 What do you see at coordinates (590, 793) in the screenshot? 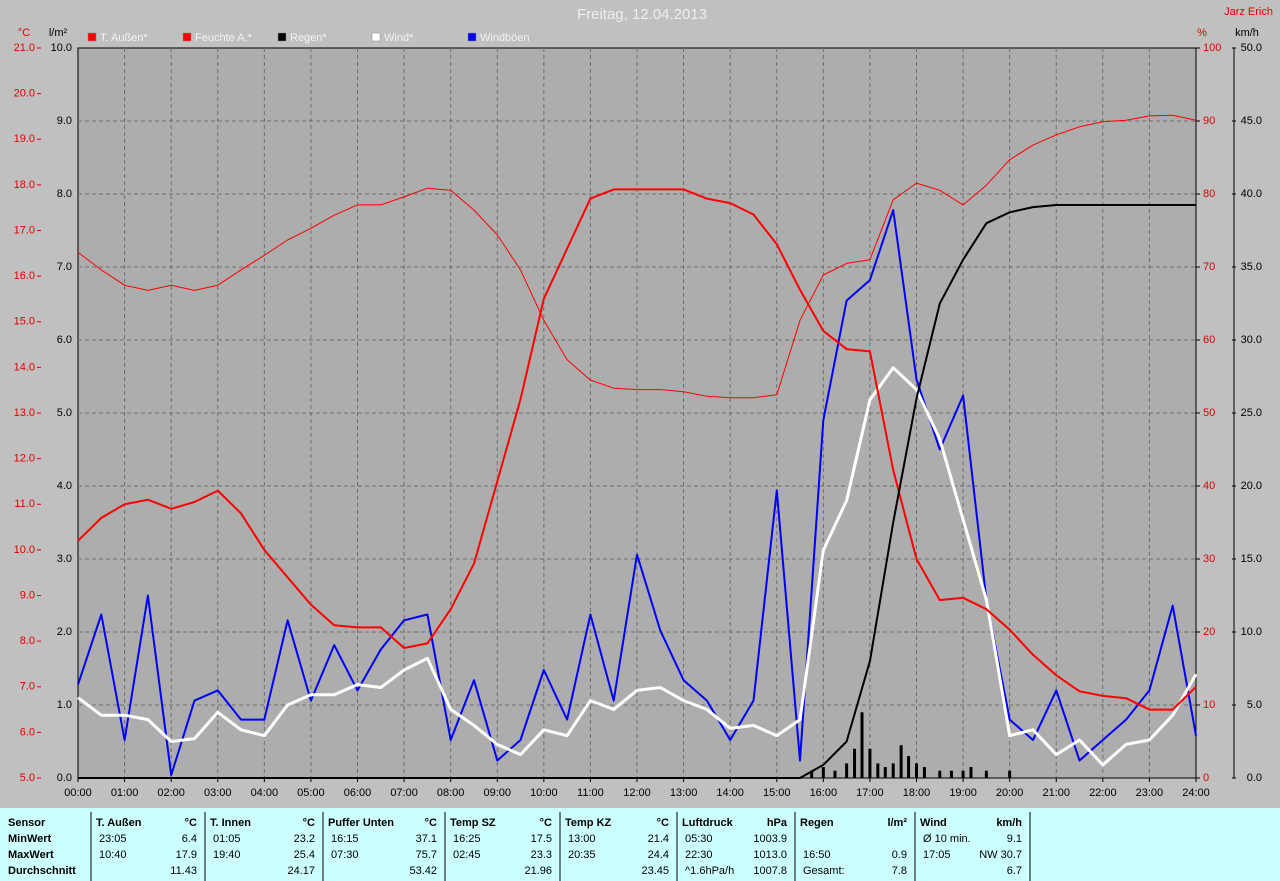
I see `x-tick-label: 11:00` at bounding box center [590, 793].